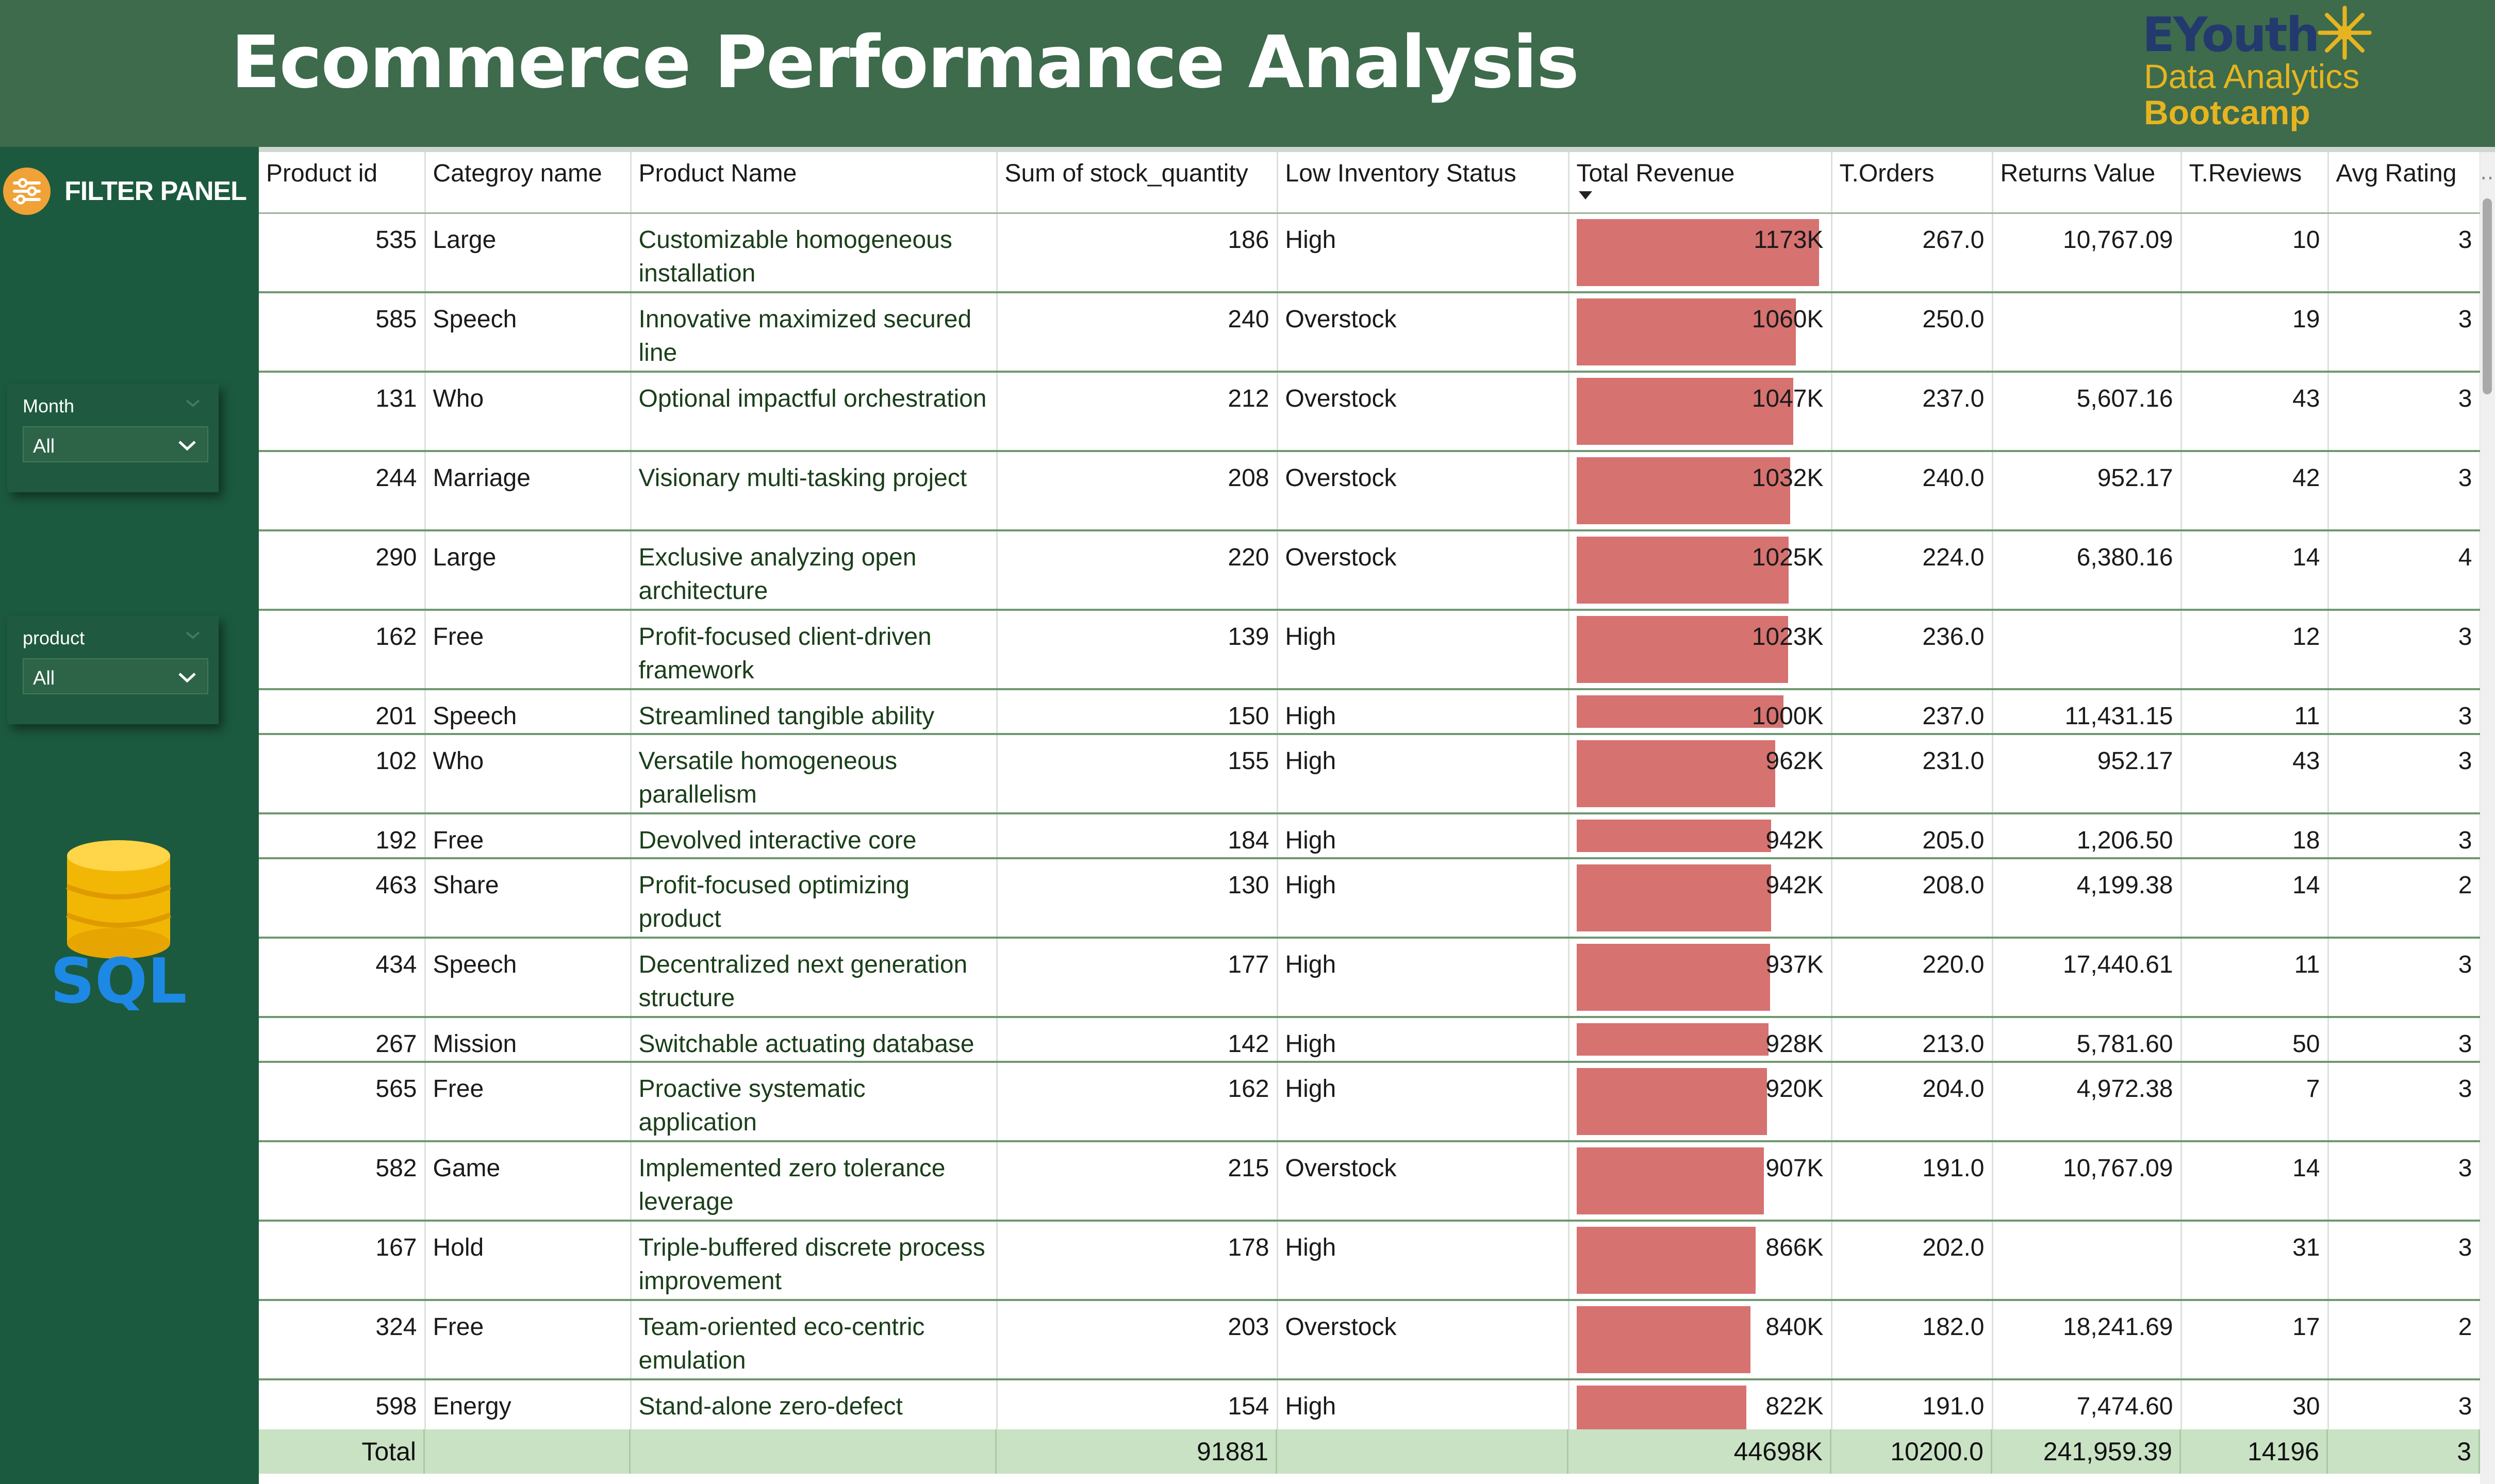 The width and height of the screenshot is (2495, 1484). What do you see at coordinates (814, 1181) in the screenshot?
I see `row-product-name: Implemented zero tolerance leverage` at bounding box center [814, 1181].